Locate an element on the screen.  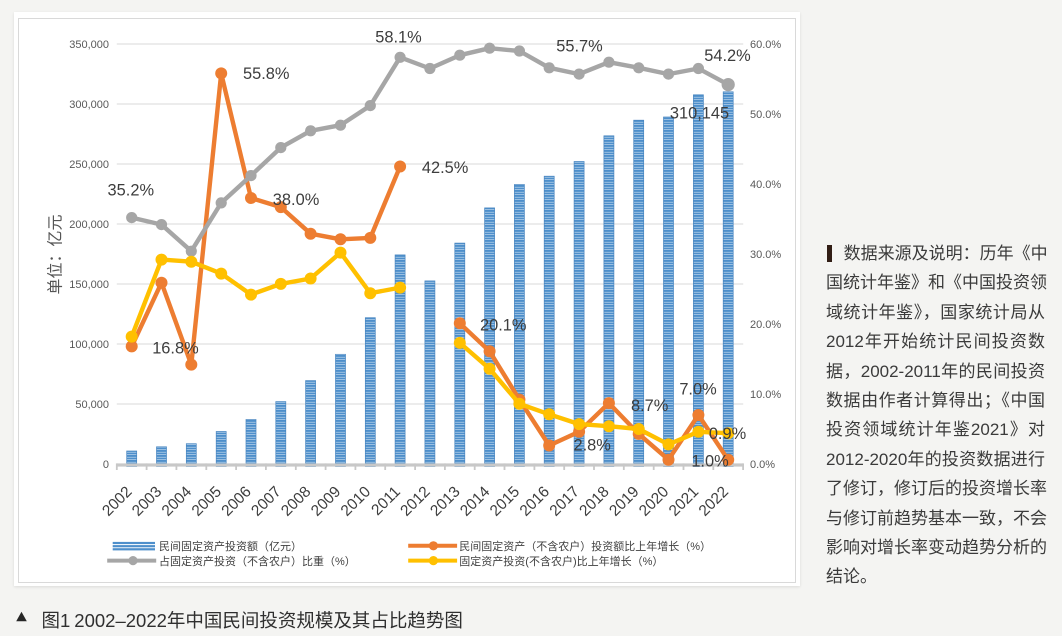
svg-text: 55.8% is located at coordinates (266, 74).